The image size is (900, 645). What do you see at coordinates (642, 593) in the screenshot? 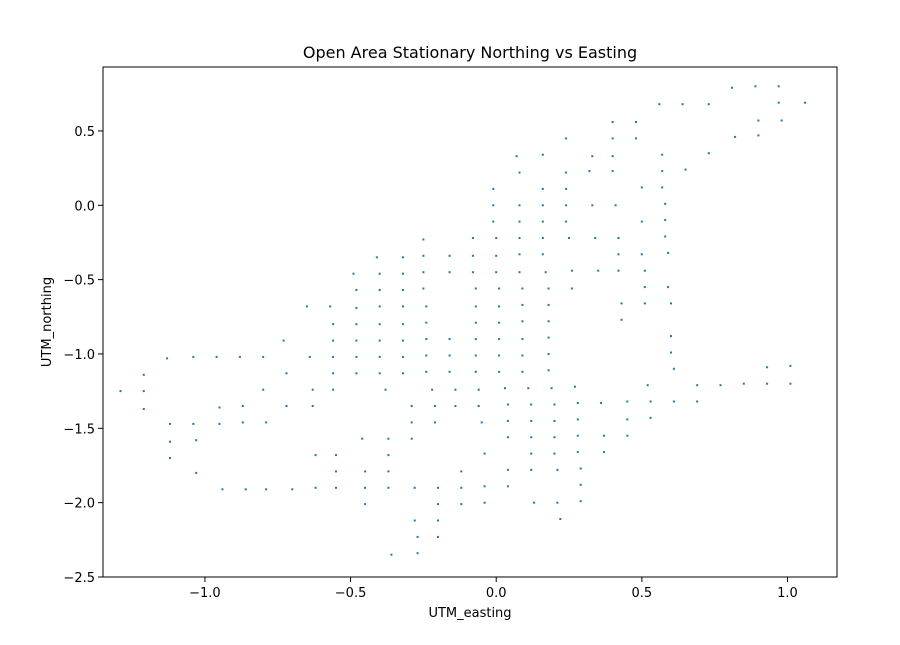
I see `x-tick-label: 0.5` at bounding box center [642, 593].